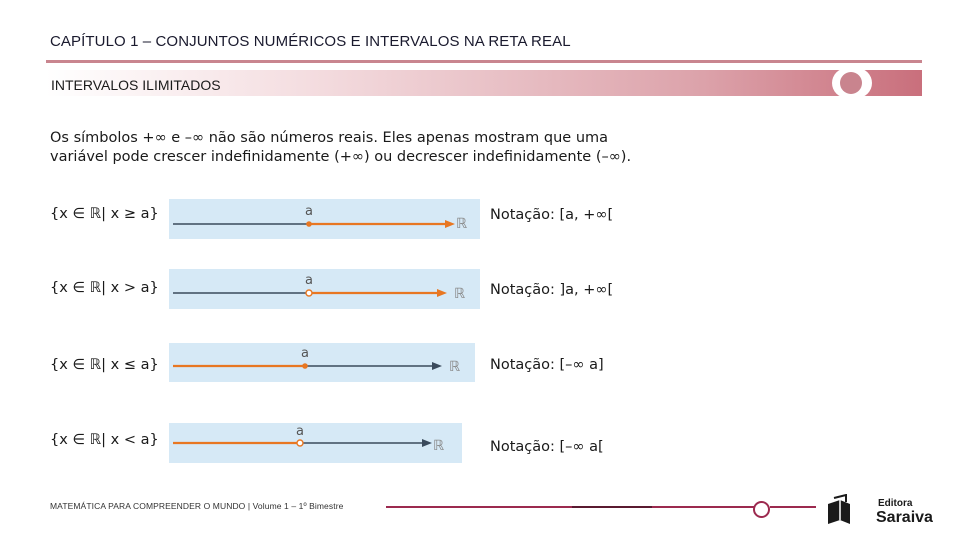 This screenshot has width=960, height=540. What do you see at coordinates (612, 507) in the screenshot?
I see `footer-divider-accent` at bounding box center [612, 507].